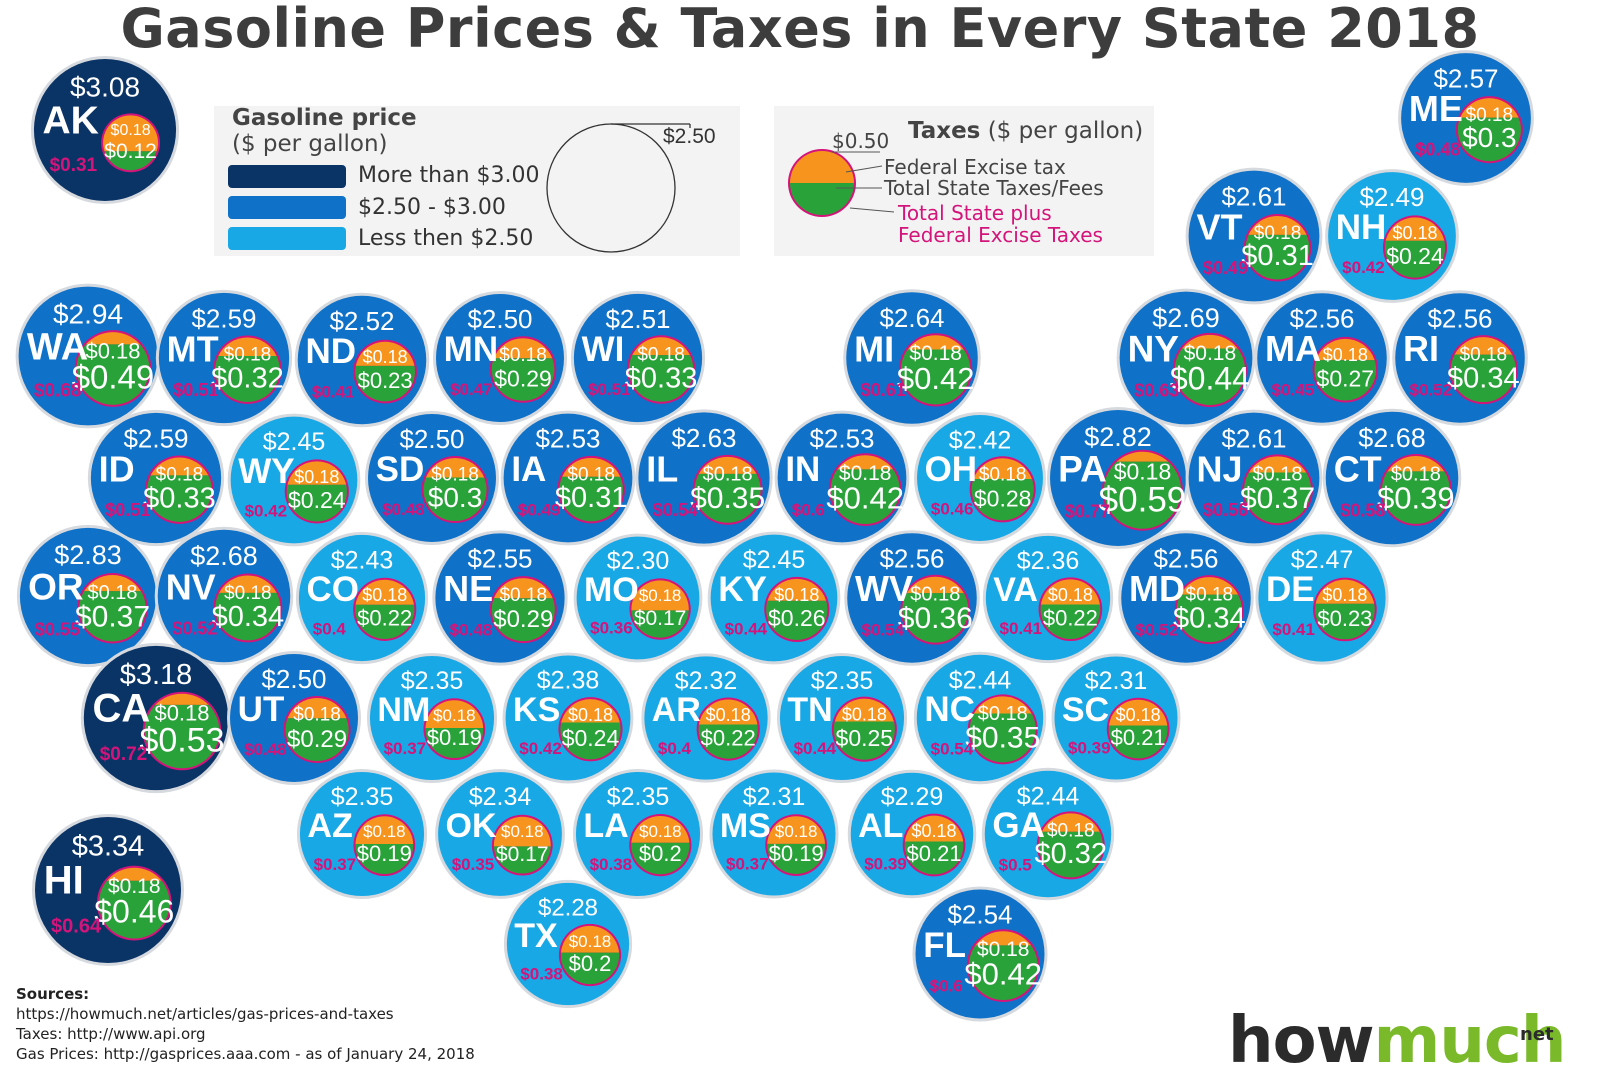  What do you see at coordinates (121, 709) in the screenshot?
I see `state-ca-abbr-label: CA` at bounding box center [121, 709].